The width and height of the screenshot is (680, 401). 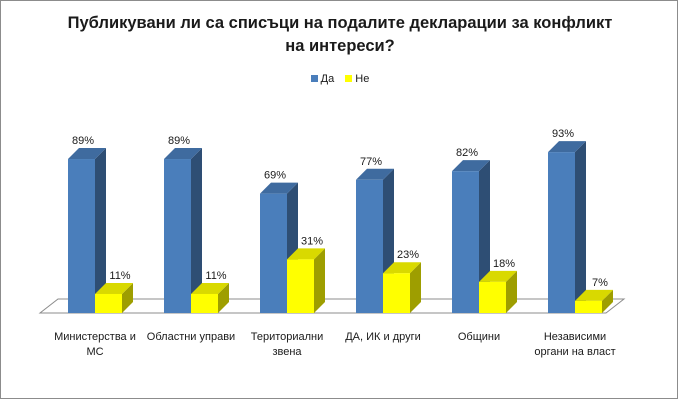 I want to click on bar-no-3-top, so click(x=402, y=268).